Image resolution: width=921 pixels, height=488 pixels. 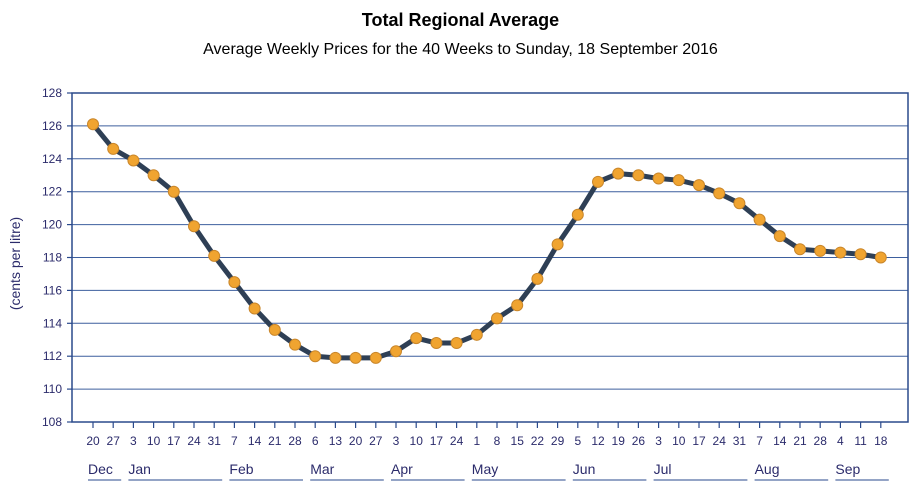 I want to click on month-label: Jul, so click(x=663, y=469).